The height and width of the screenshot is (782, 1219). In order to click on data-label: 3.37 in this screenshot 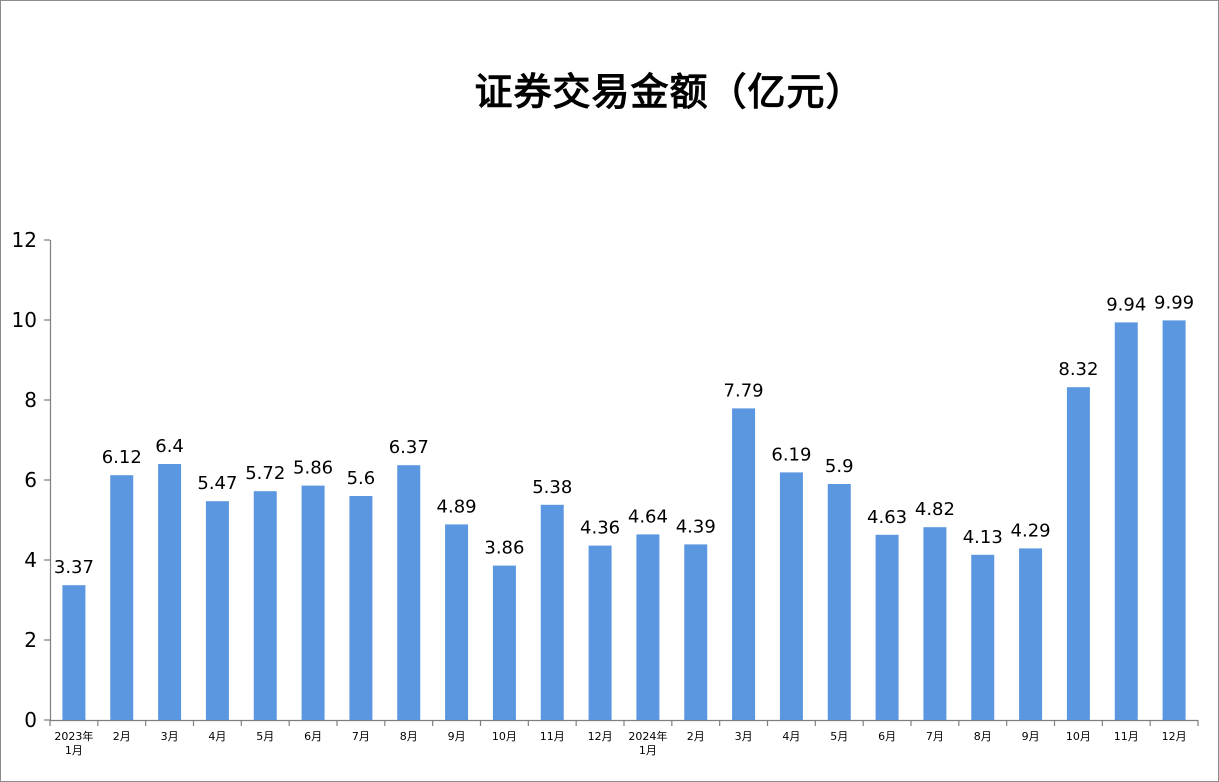, I will do `click(74, 567)`.